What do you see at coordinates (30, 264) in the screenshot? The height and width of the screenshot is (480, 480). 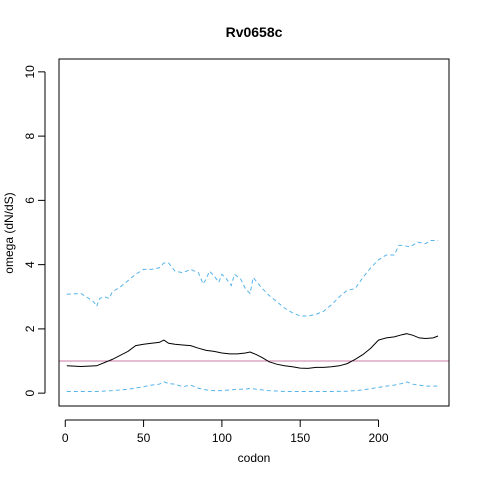 I see `y-tick-label: 4` at bounding box center [30, 264].